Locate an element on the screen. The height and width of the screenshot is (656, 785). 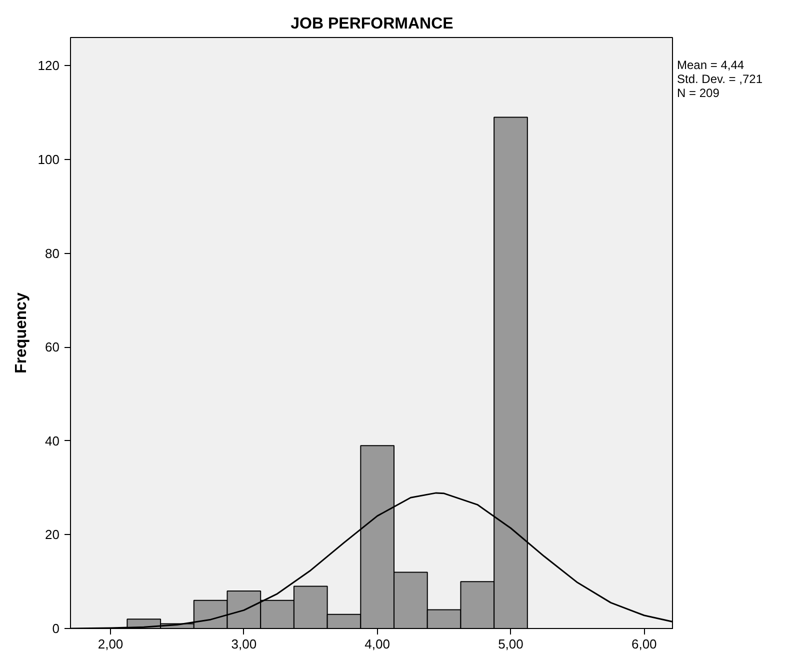
text: N = 209 is located at coordinates (698, 93).